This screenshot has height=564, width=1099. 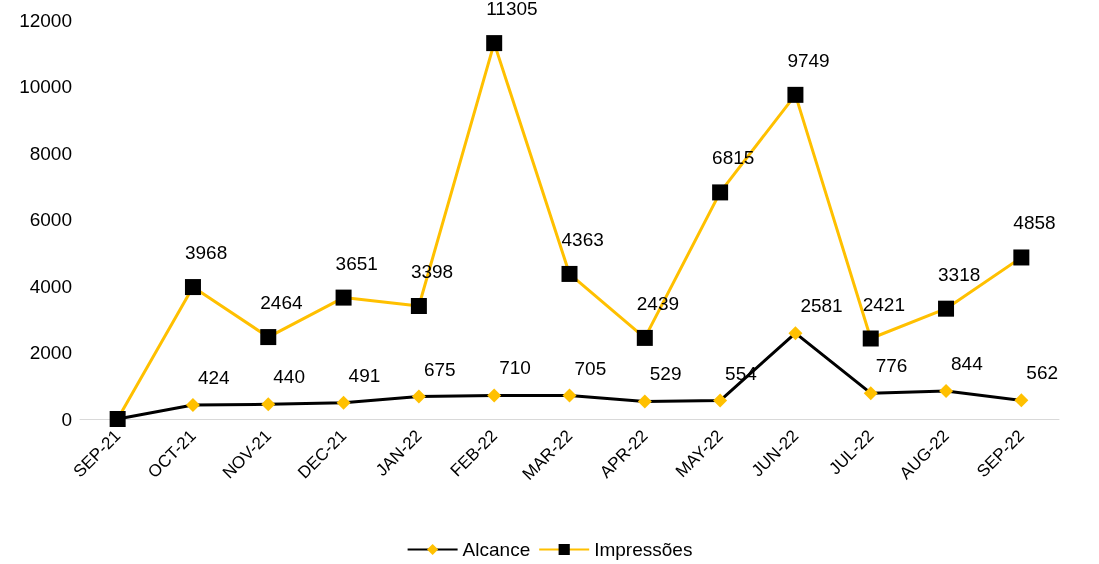 What do you see at coordinates (891, 366) in the screenshot?
I see `data-label: 776` at bounding box center [891, 366].